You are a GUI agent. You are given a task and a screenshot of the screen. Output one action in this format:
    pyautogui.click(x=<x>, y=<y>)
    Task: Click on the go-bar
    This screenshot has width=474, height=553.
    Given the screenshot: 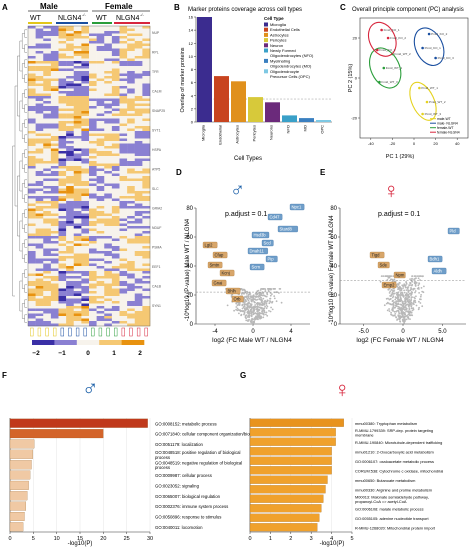 What is the action you would take?
    pyautogui.click(x=283, y=527)
    